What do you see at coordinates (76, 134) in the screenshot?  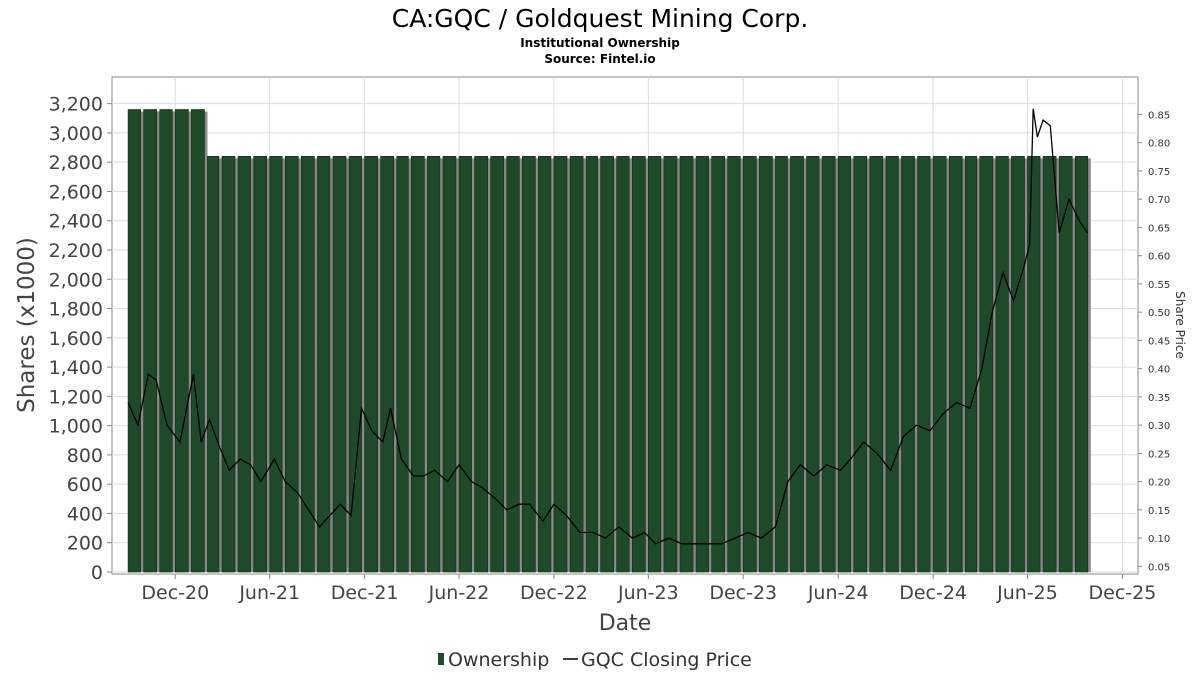 I see `y-tick-label: 3,000` at bounding box center [76, 134].